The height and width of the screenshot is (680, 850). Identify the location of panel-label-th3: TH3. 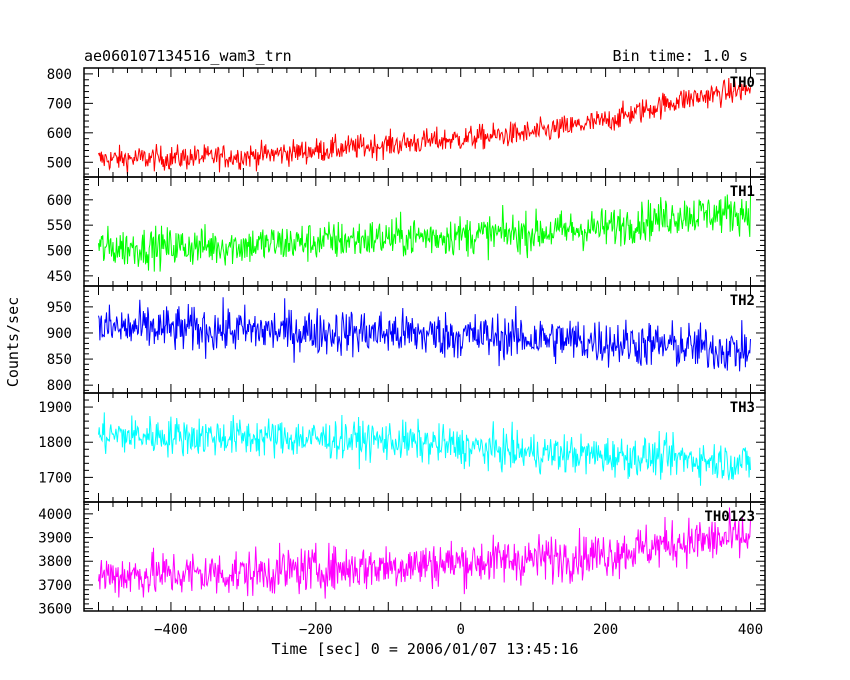
(742, 408).